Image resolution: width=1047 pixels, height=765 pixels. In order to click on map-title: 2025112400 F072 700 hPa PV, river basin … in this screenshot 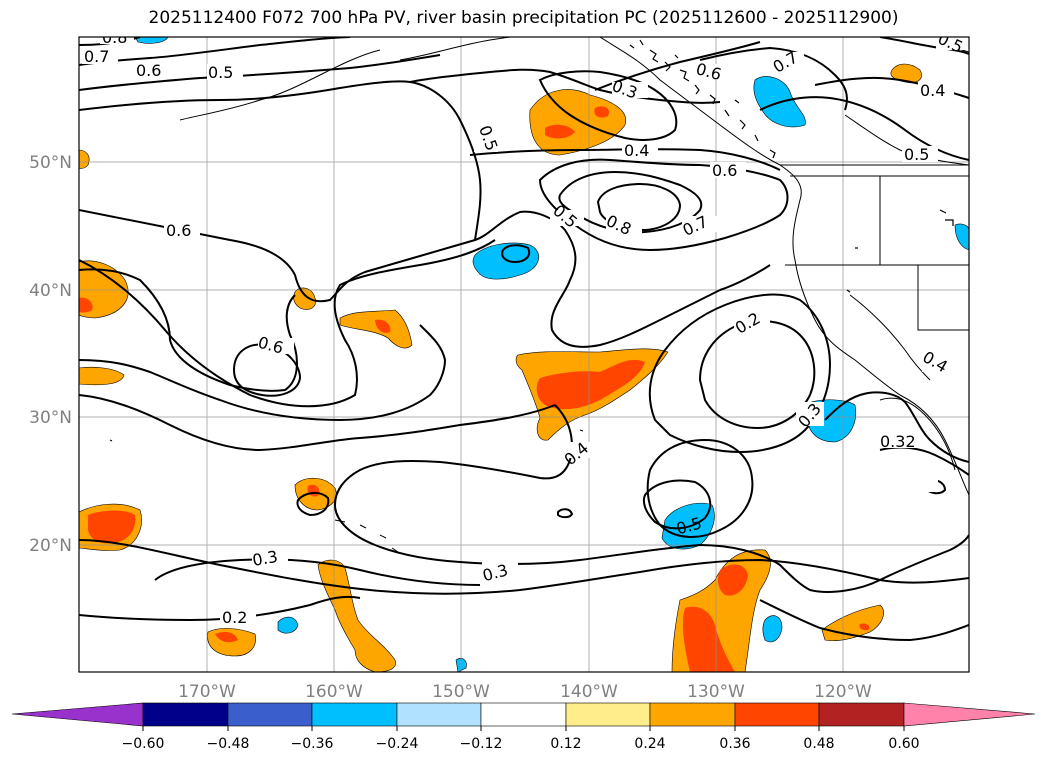, I will do `click(523, 18)`.